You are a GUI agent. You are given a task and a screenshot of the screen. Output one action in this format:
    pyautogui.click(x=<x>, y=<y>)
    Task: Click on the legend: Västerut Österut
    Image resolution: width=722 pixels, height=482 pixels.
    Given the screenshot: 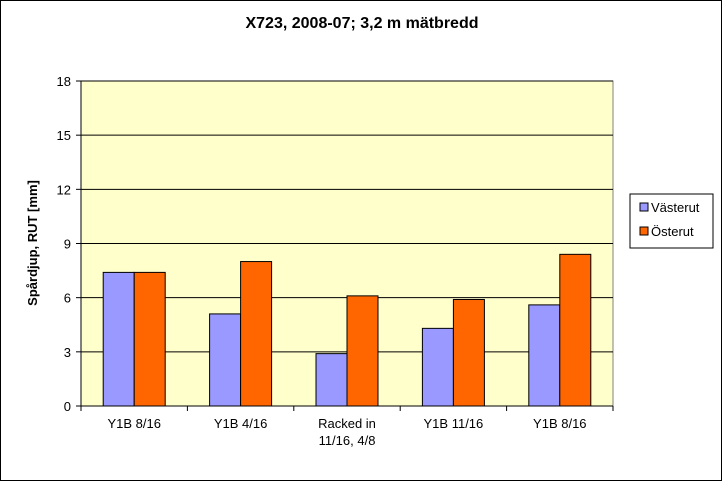 What is the action you would take?
    pyautogui.click(x=671, y=221)
    